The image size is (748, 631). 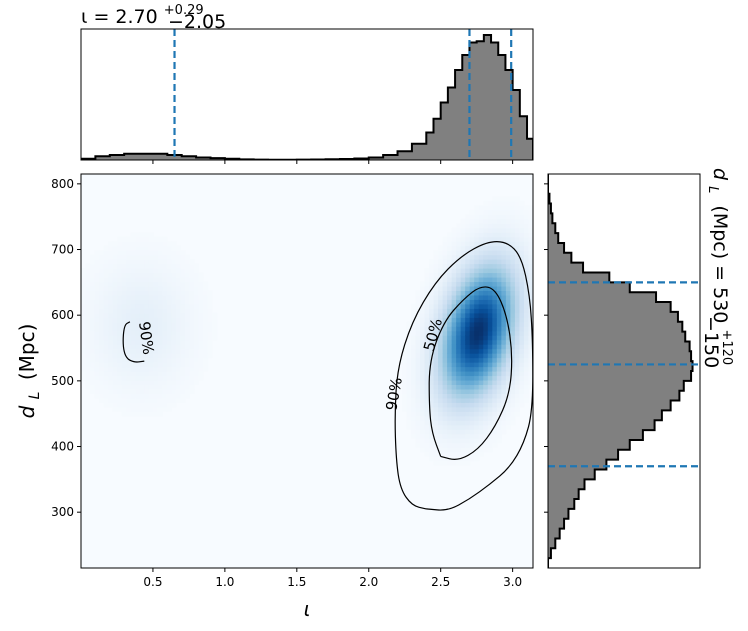 I want to click on y-tick-label: 600, so click(x=62, y=315).